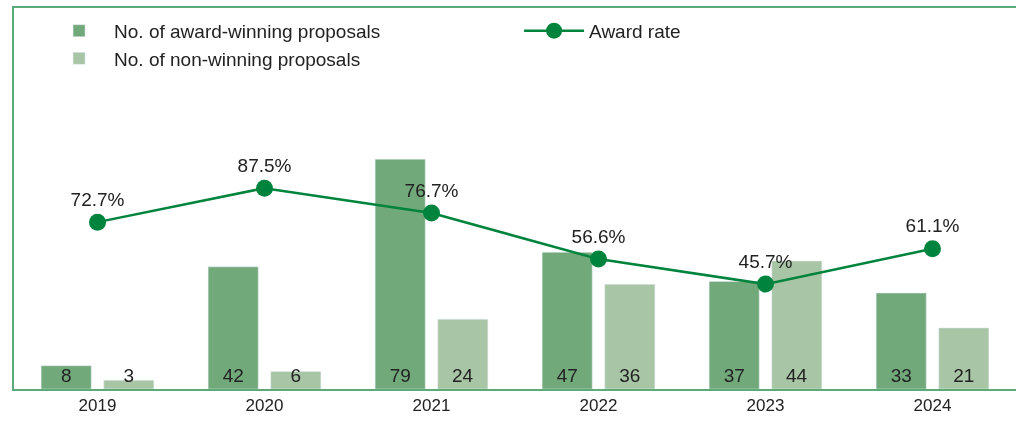 This screenshot has height=430, width=1016. What do you see at coordinates (598, 406) in the screenshot?
I see `x-tick-label: 2022` at bounding box center [598, 406].